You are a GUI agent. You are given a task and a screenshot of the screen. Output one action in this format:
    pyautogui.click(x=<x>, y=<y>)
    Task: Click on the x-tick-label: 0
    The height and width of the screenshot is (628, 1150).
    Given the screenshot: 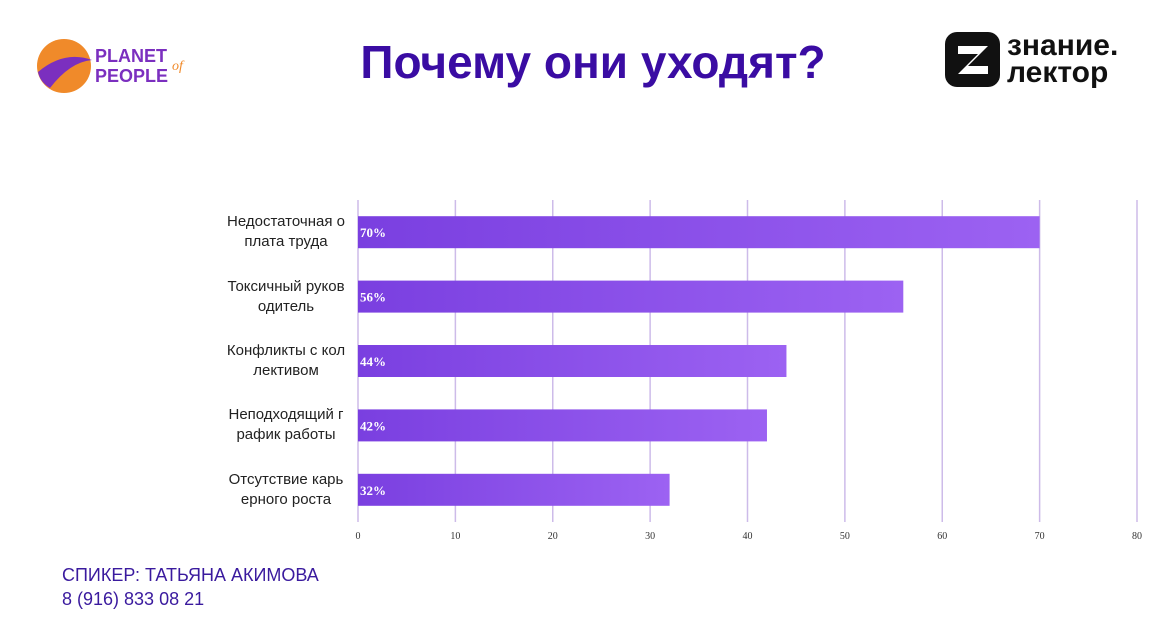 What is the action you would take?
    pyautogui.click(x=358, y=536)
    